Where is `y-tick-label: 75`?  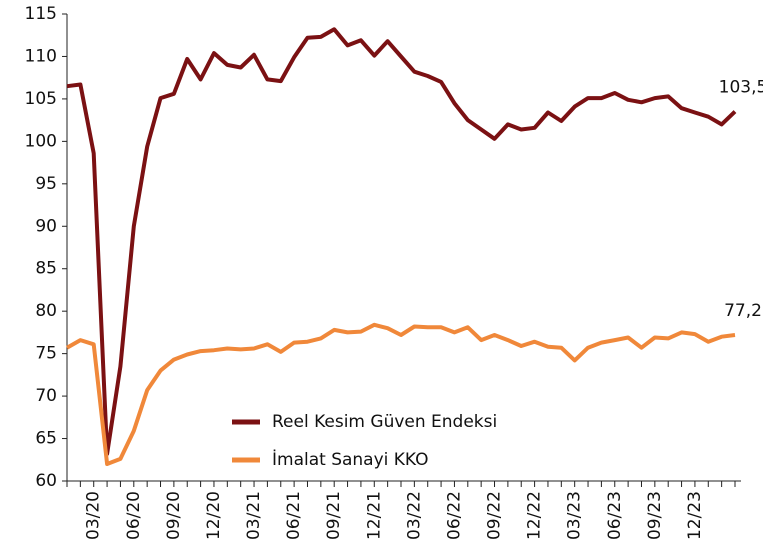
y-tick-label: 75 is located at coordinates (46, 354).